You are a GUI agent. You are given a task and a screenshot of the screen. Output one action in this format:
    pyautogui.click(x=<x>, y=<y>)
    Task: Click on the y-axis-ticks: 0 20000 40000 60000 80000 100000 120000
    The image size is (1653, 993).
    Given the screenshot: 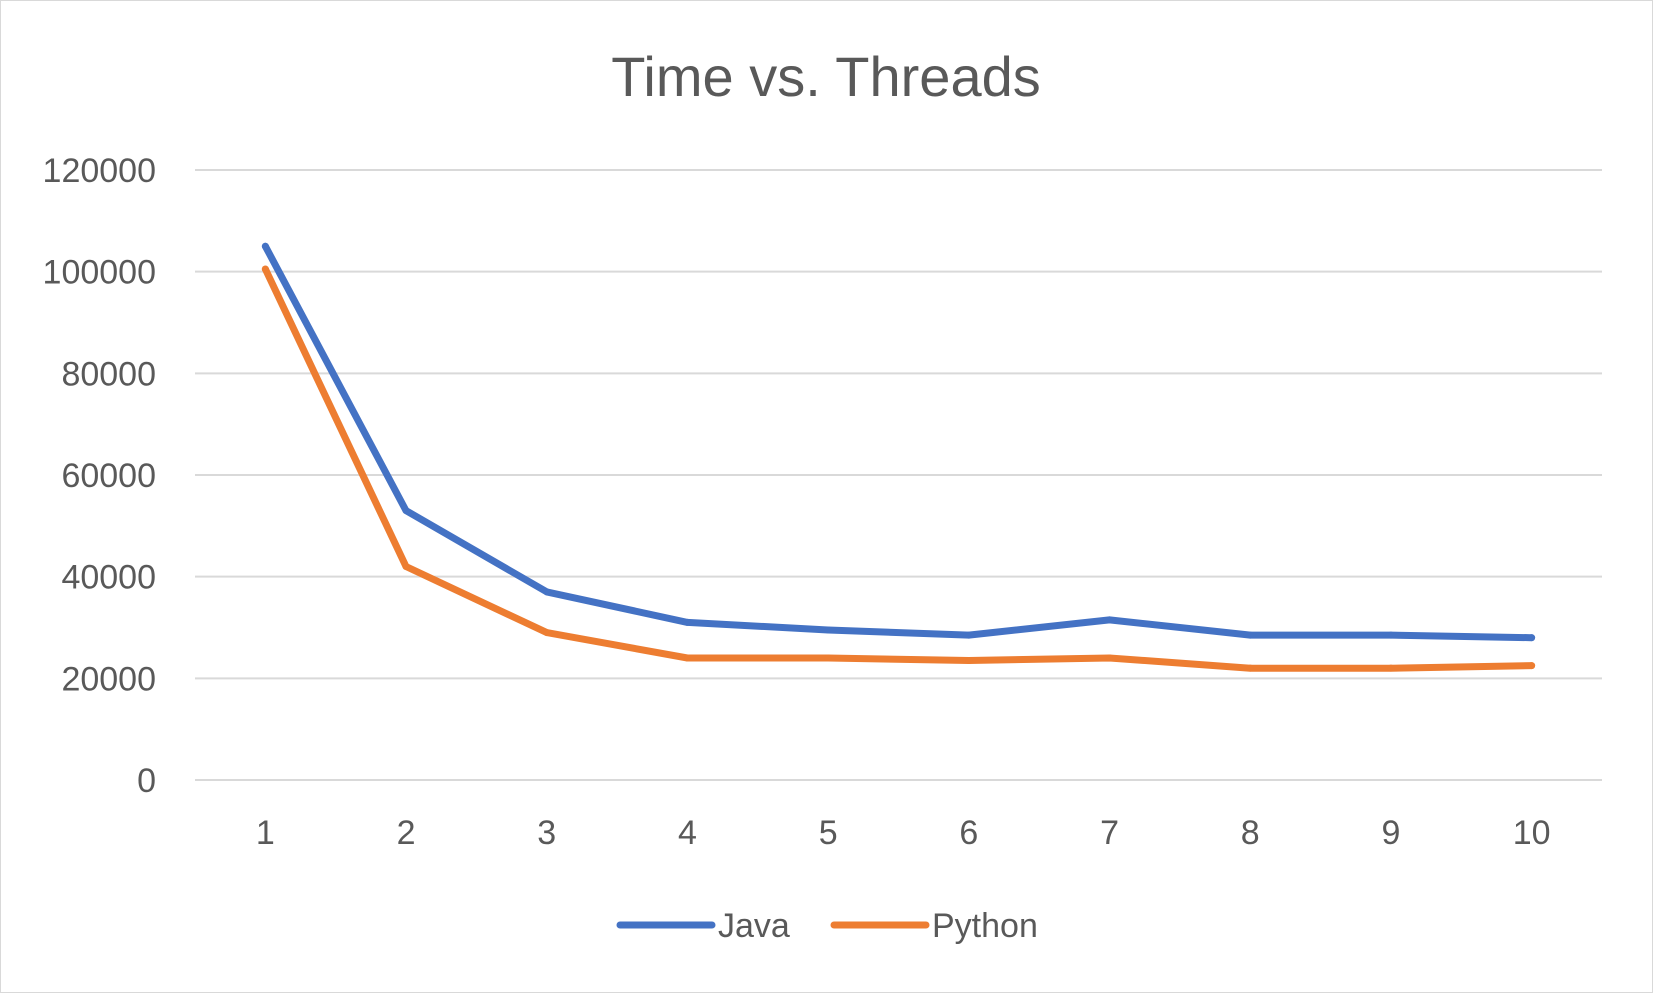 What is the action you would take?
    pyautogui.click(x=99, y=476)
    